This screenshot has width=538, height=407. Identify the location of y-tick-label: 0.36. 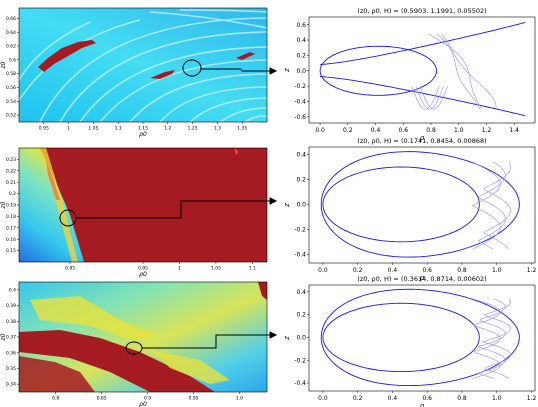
(11, 353).